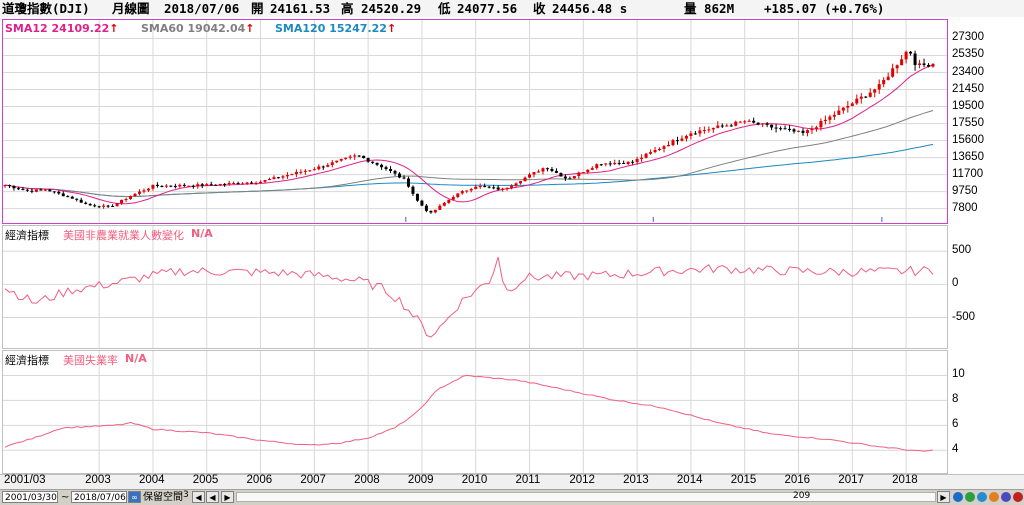 The width and height of the screenshot is (1024, 505). I want to click on scrollbar-track: 209, so click(586, 496).